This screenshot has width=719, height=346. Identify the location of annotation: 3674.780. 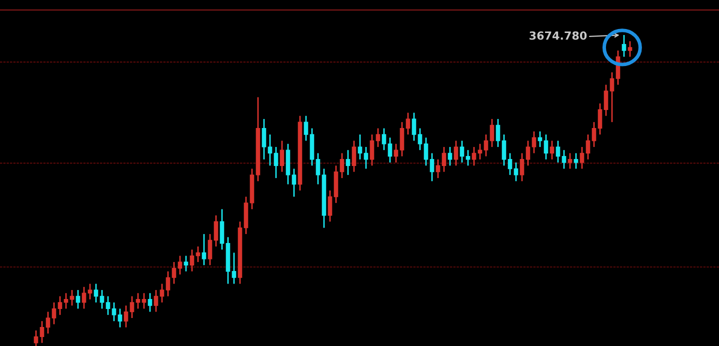
(558, 35).